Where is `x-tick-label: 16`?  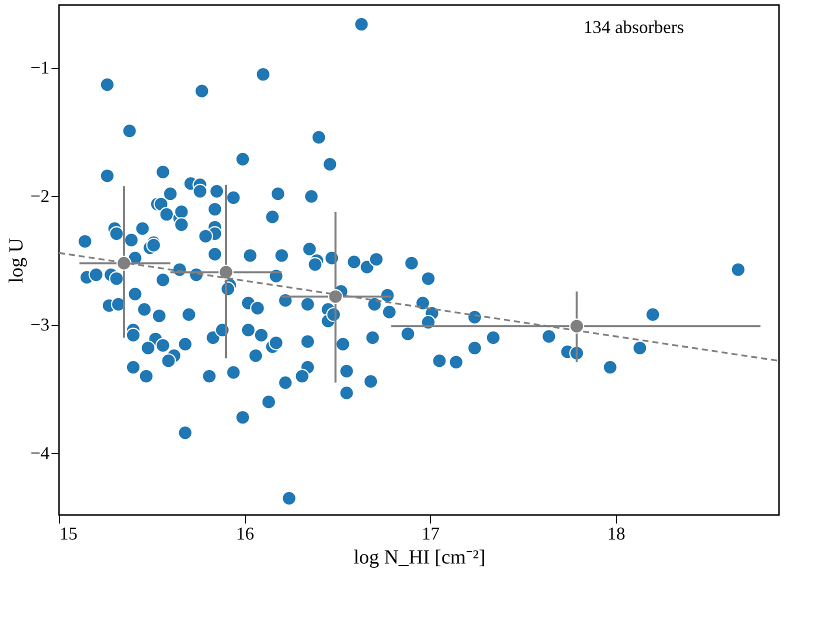
x-tick-label: 16 is located at coordinates (245, 534).